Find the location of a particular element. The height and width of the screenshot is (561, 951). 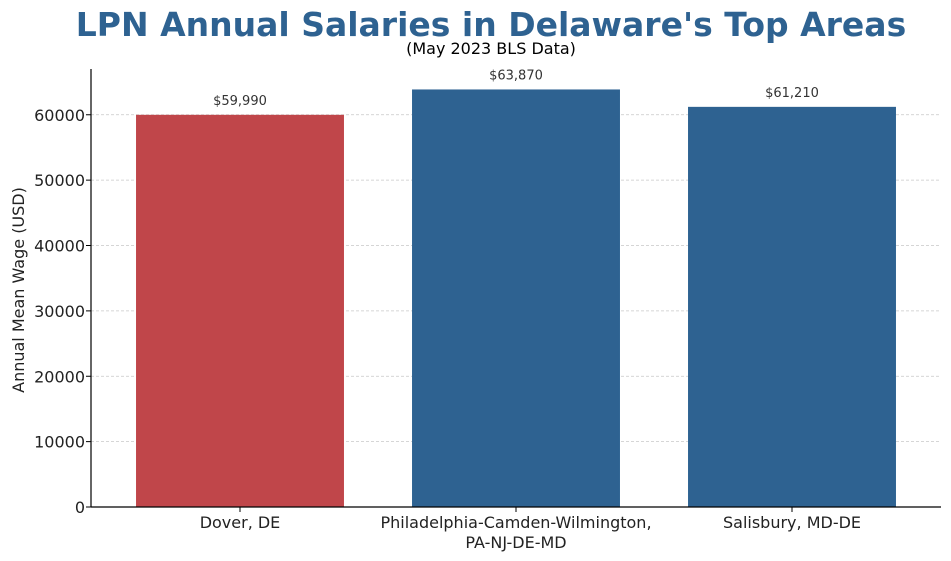

data-labels: $59,990 $63,870 $61,210 is located at coordinates (516, 88).